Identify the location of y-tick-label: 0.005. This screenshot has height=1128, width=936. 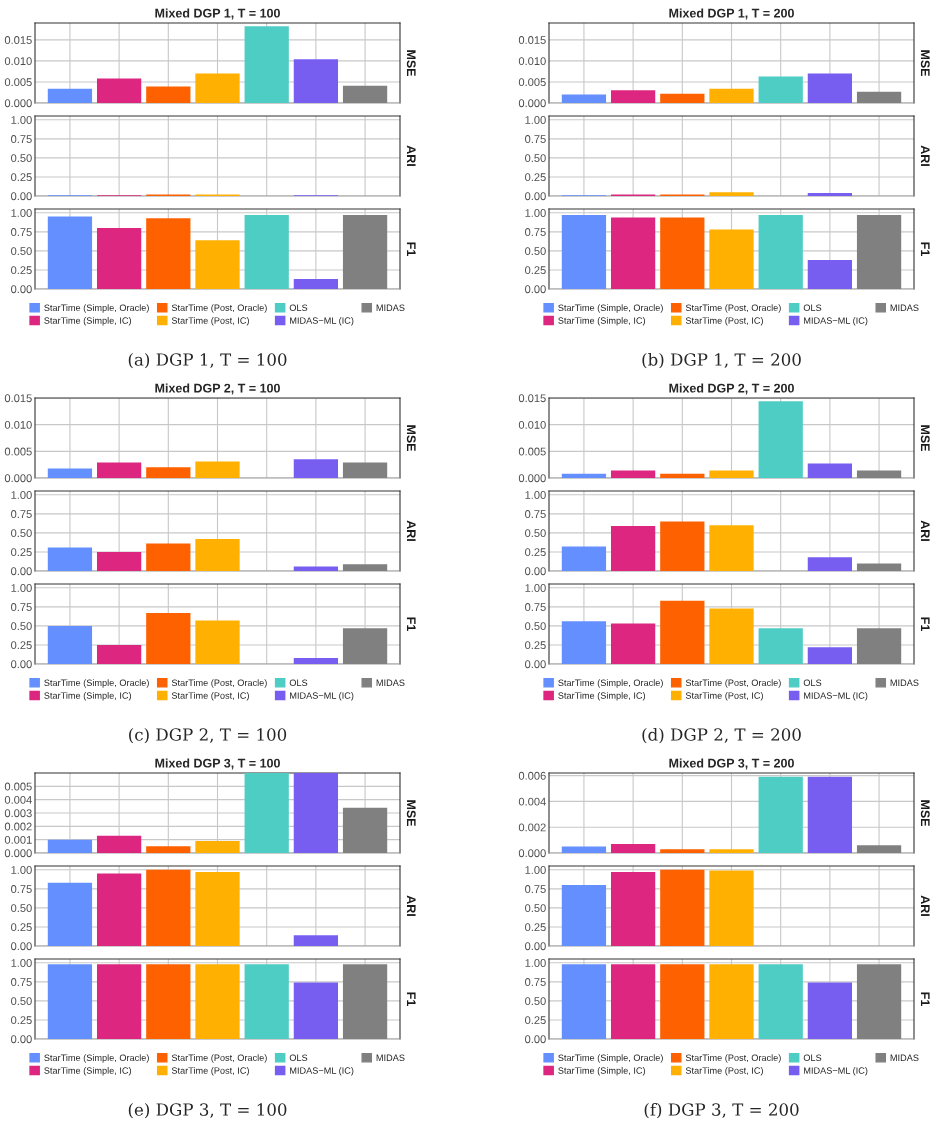
(18, 786).